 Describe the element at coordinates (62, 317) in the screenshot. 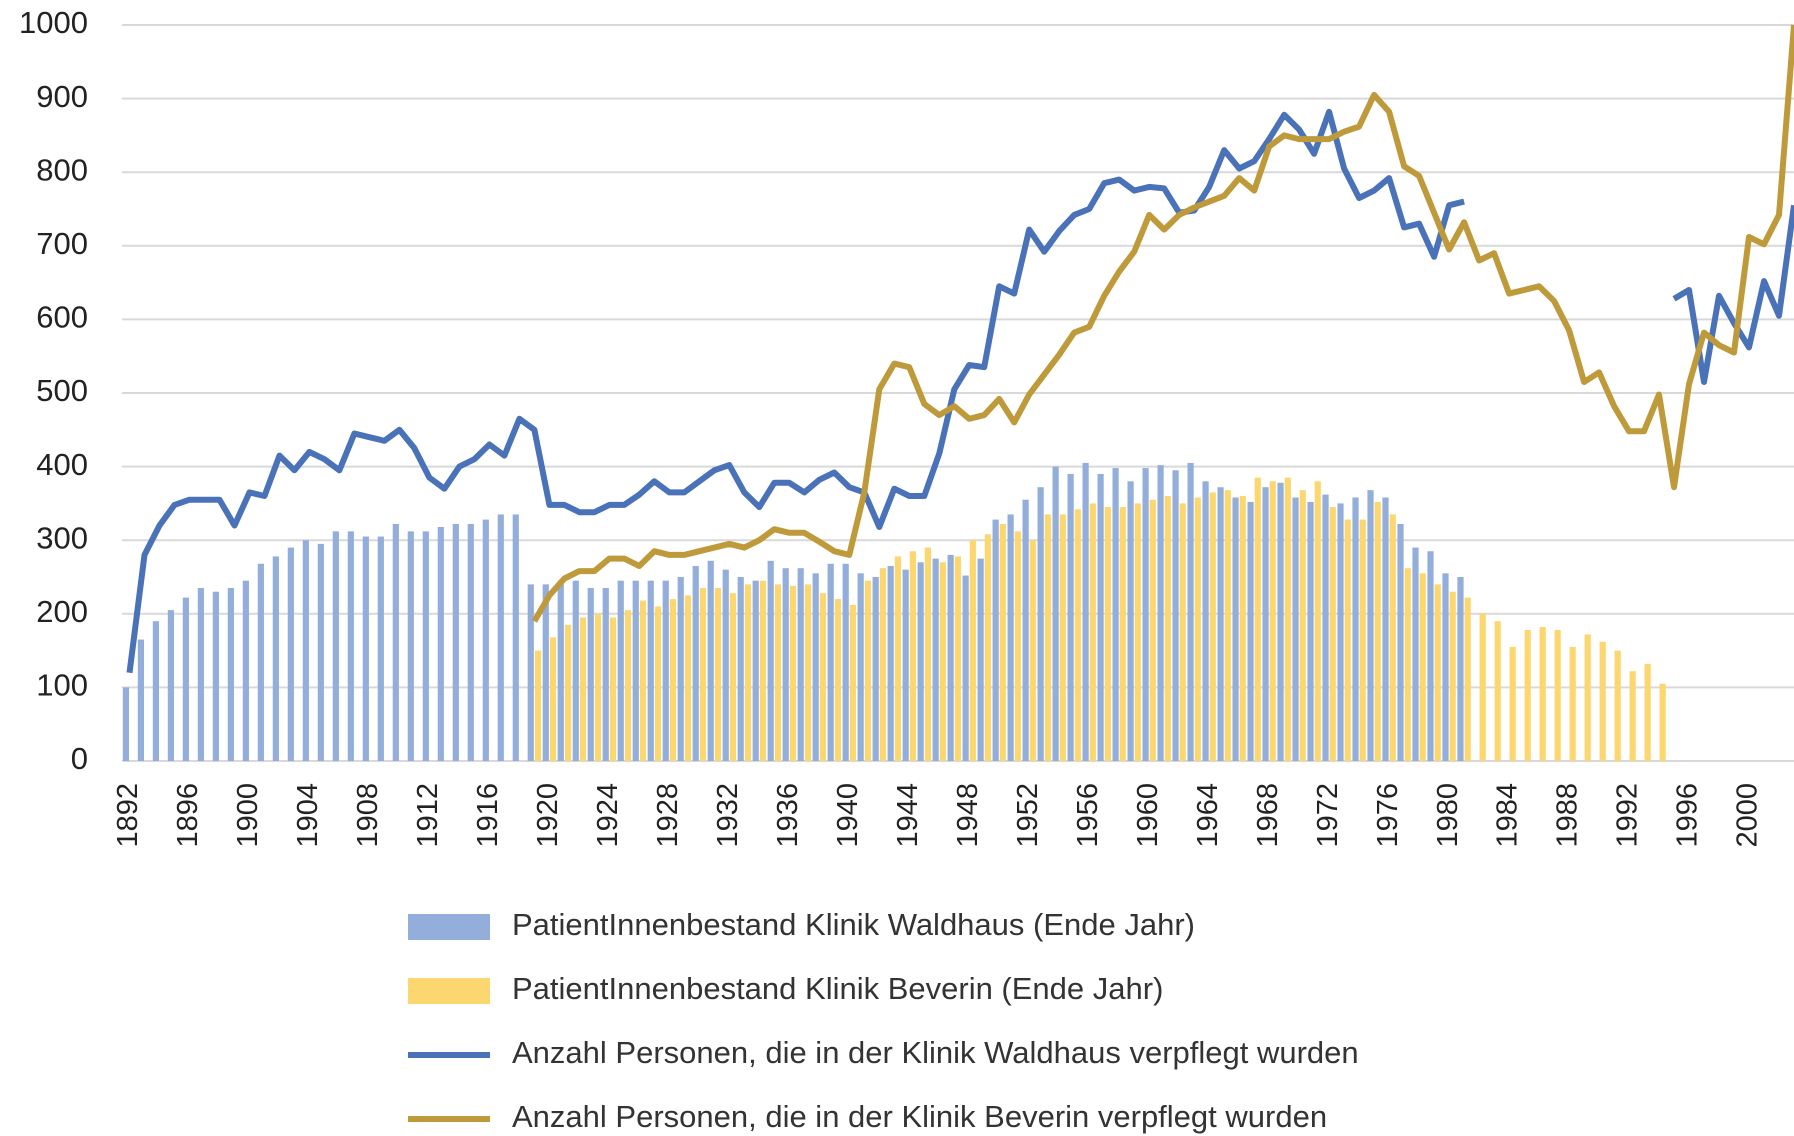

I see `y-tick-label: 600` at that location.